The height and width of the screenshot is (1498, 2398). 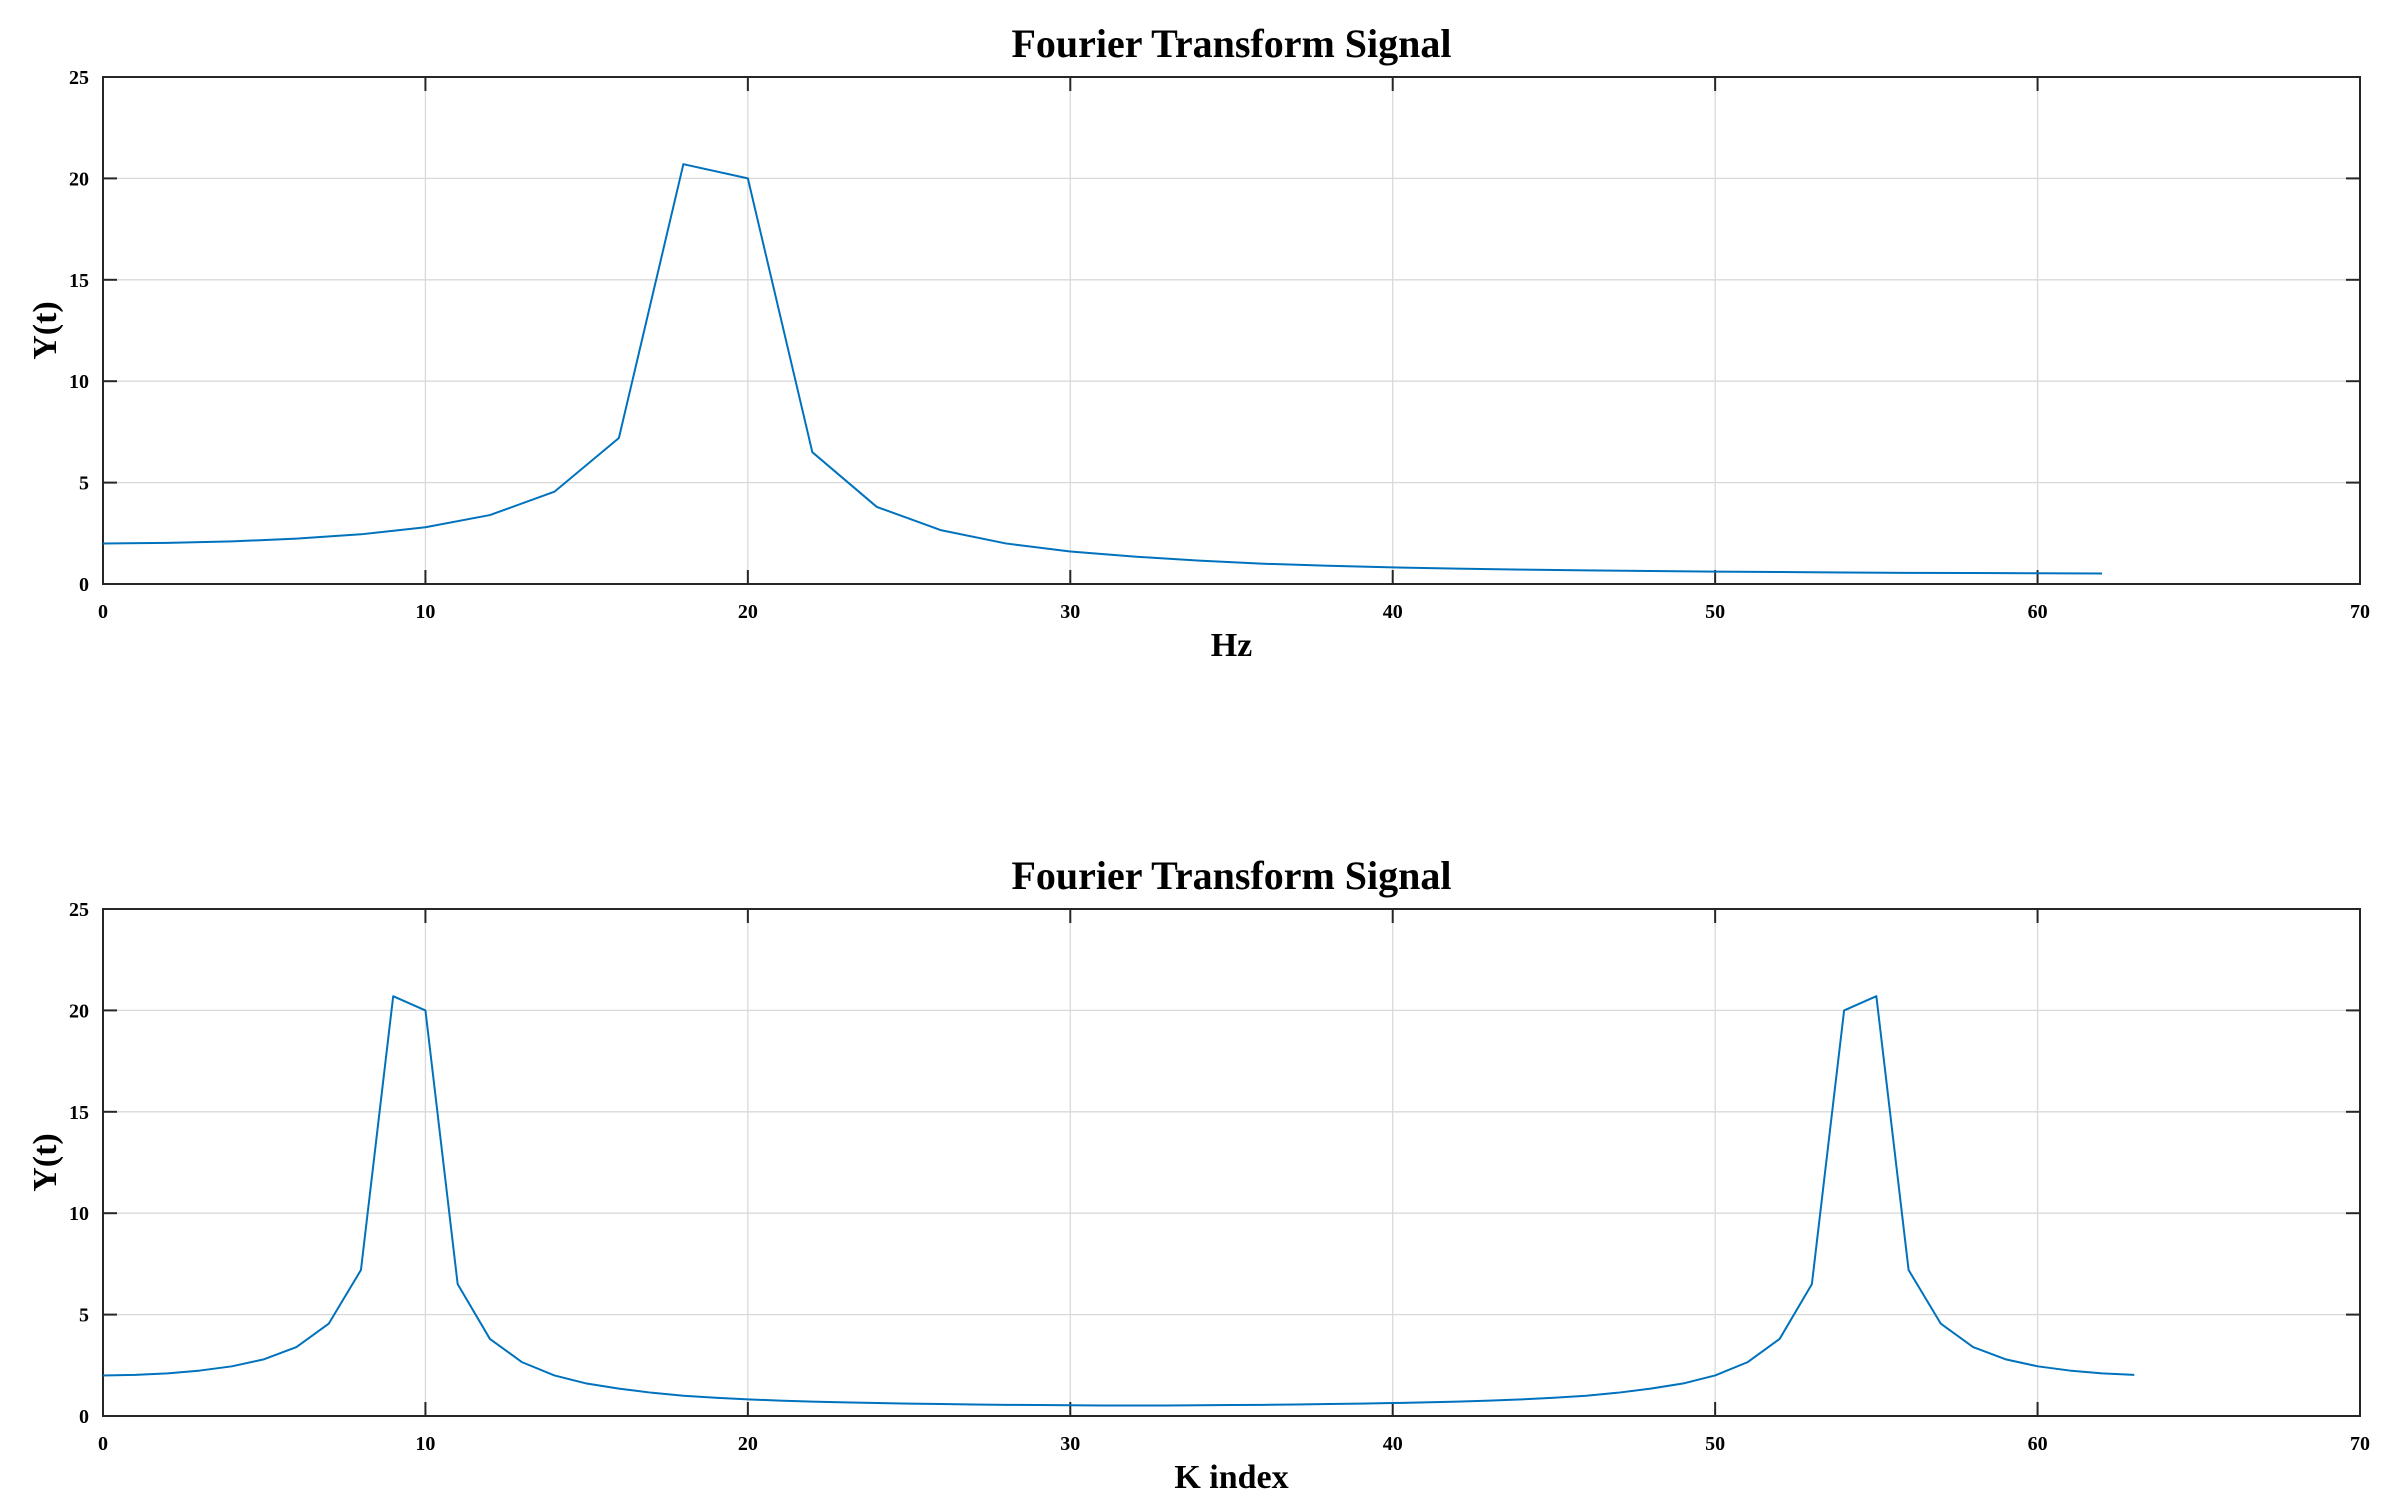 I want to click on chart-0-x-axis-label: Hz, so click(x=1232, y=645).